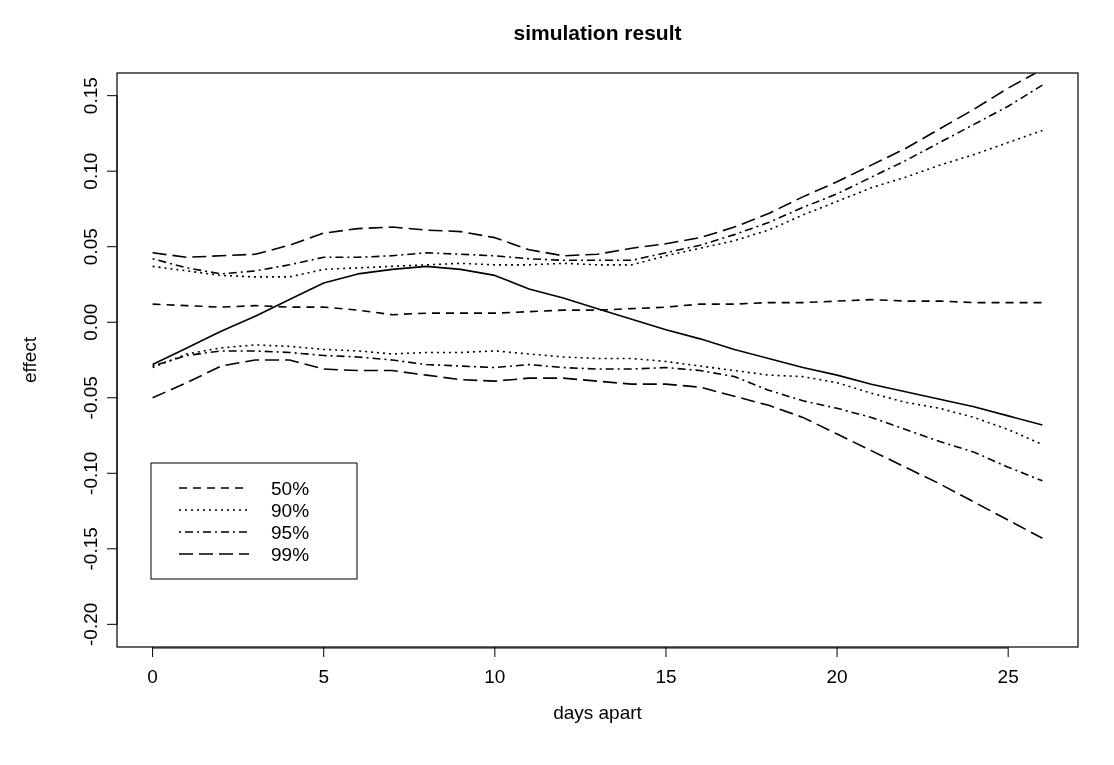 This screenshot has height=765, width=1114. I want to click on x-tick-label: 15, so click(666, 676).